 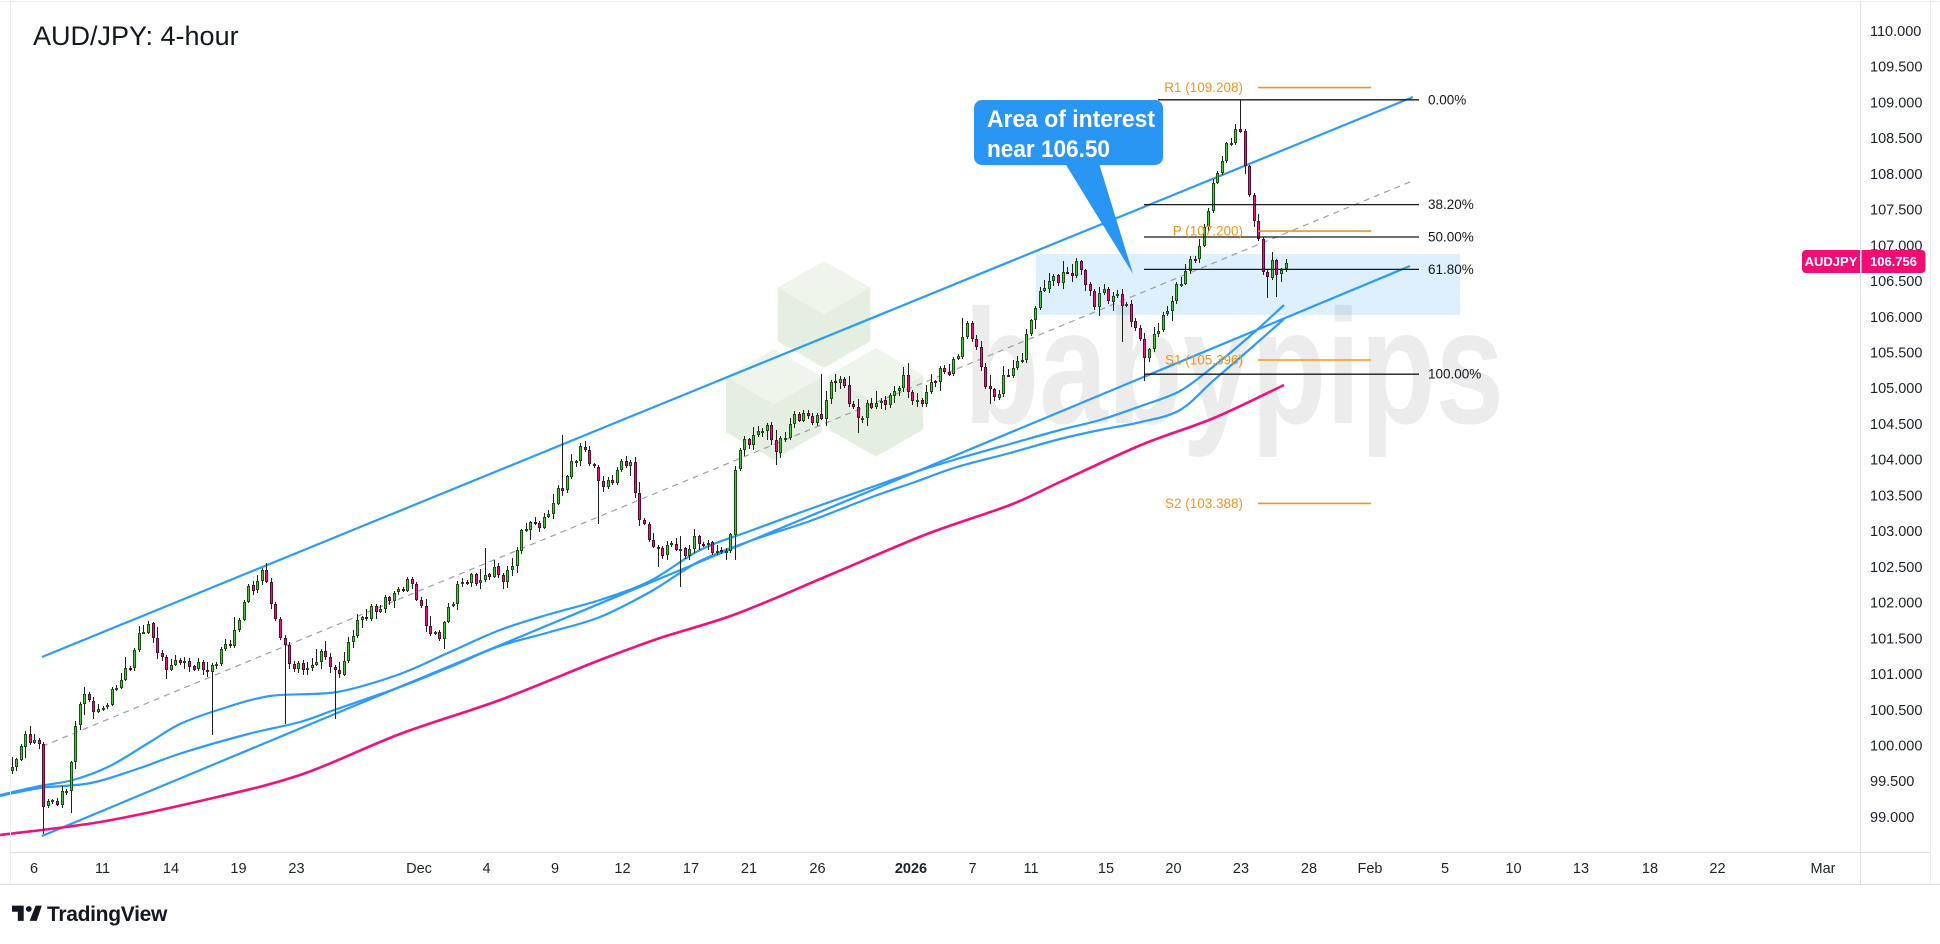 I want to click on svg-text: 100.00%, so click(x=1454, y=374).